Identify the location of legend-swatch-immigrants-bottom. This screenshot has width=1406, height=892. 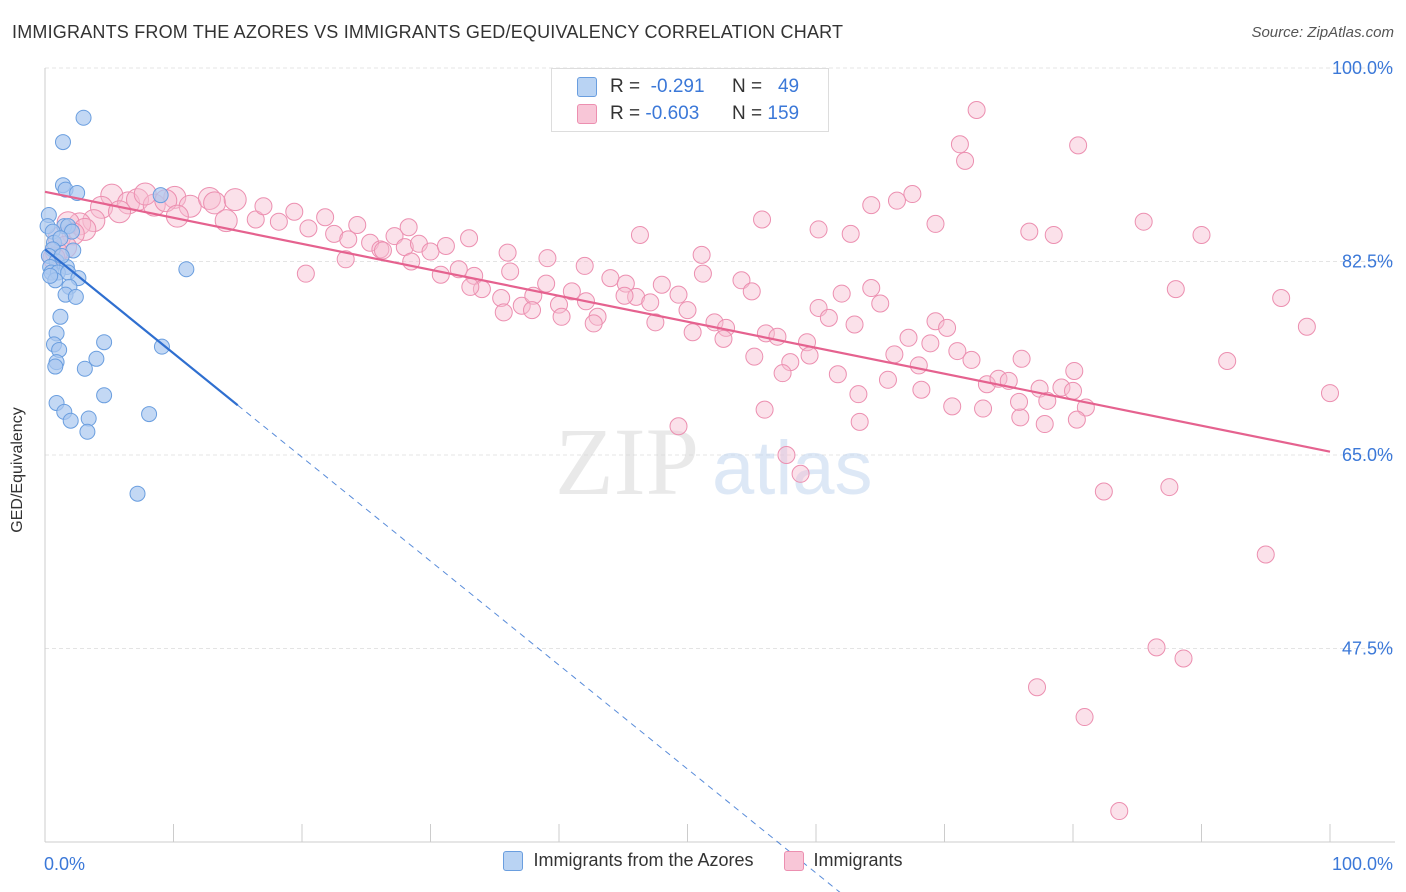
(793, 860).